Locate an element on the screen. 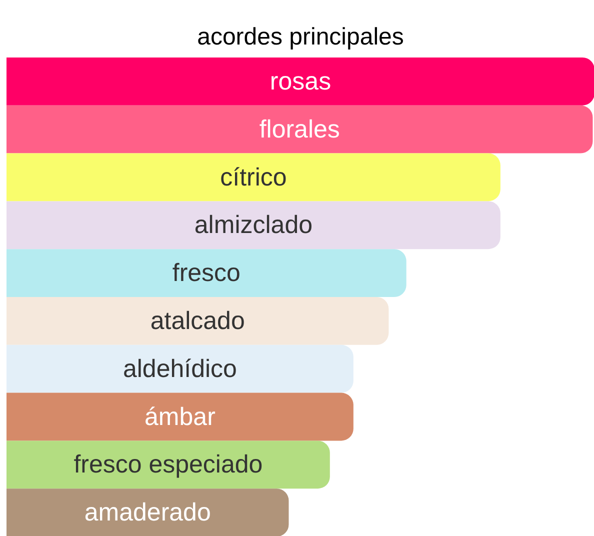 The image size is (594, 536). y-tick-label: rosas is located at coordinates (301, 81).